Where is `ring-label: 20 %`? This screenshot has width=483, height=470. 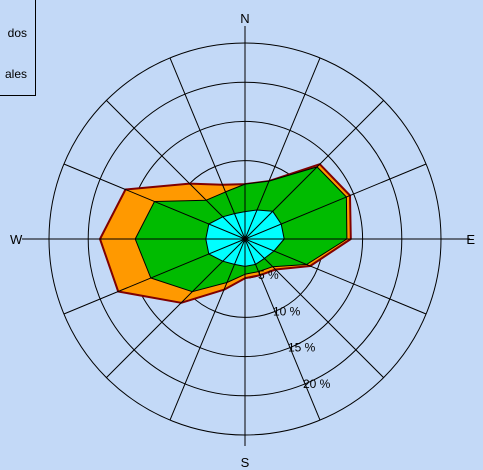 ring-label: 20 % is located at coordinates (317, 384).